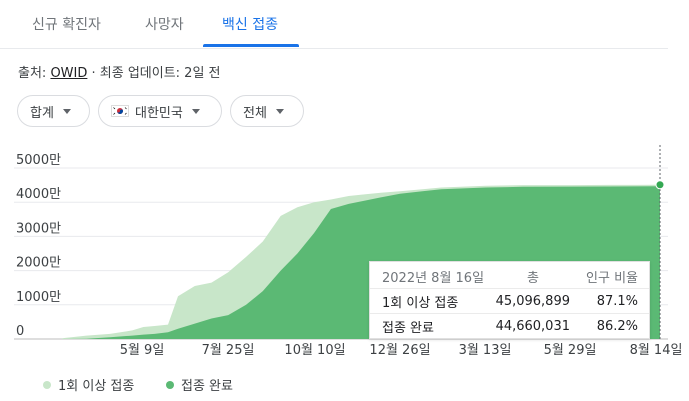 The height and width of the screenshot is (401, 689). What do you see at coordinates (38, 228) in the screenshot?
I see `y-tick-label: 3000만` at bounding box center [38, 228].